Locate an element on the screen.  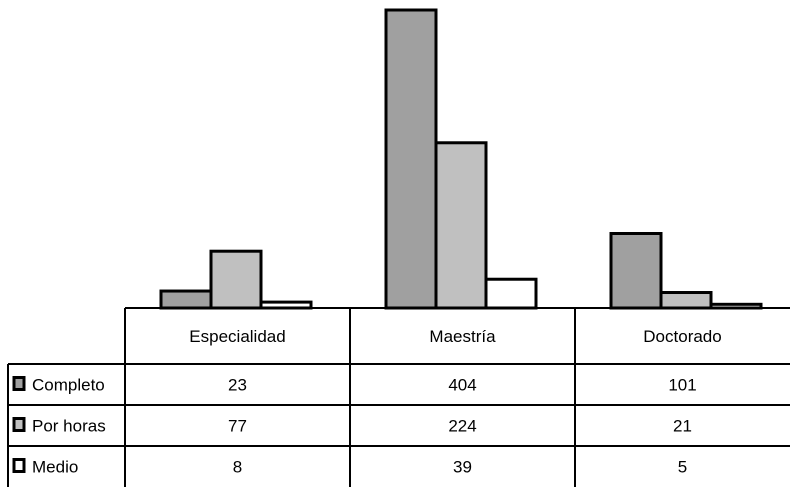
data-label: 224 is located at coordinates (462, 426).